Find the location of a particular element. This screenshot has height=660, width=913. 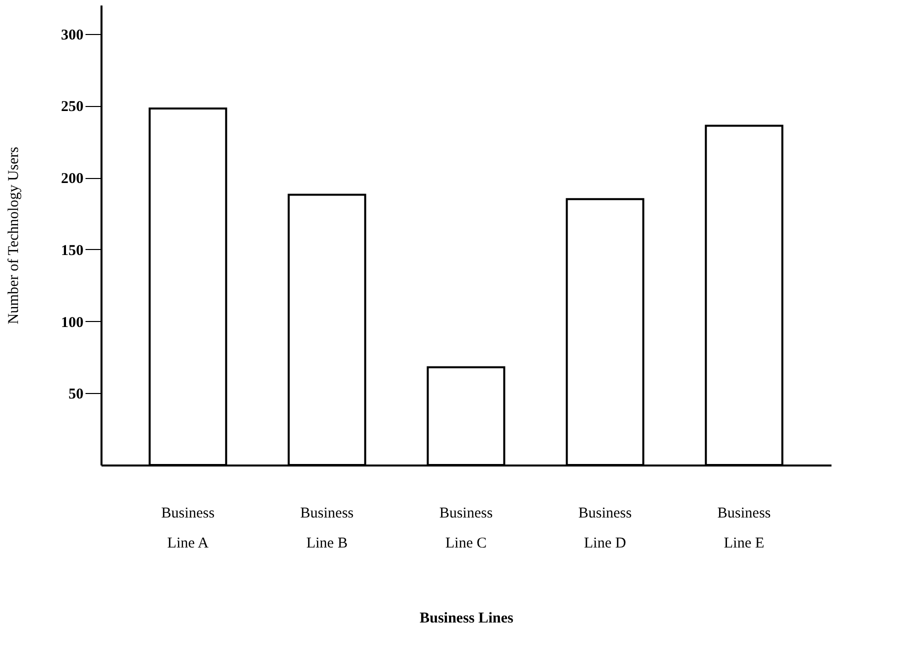

x-axis-title: Business Lines is located at coordinates (467, 618).